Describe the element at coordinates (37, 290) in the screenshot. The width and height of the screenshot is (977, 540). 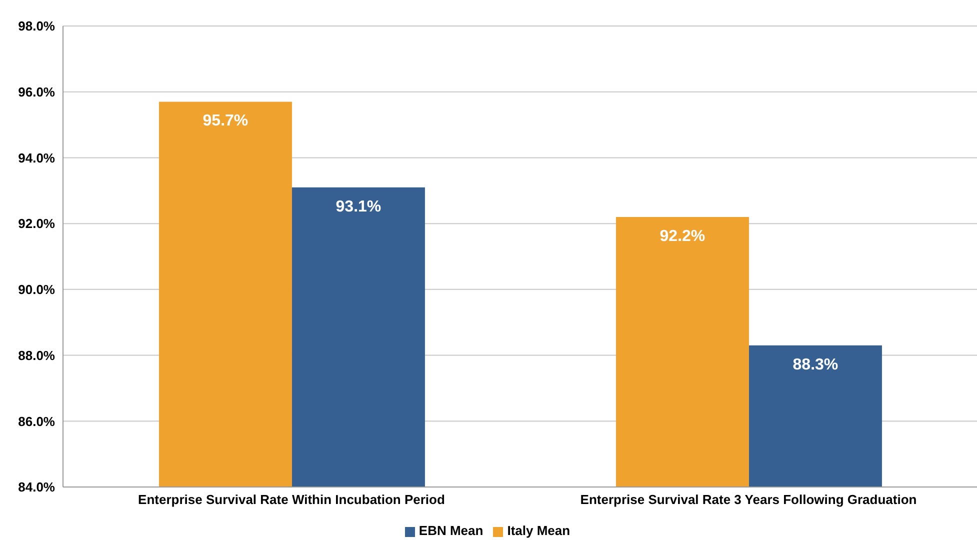
I see `y-tick-label: 90.0%` at that location.